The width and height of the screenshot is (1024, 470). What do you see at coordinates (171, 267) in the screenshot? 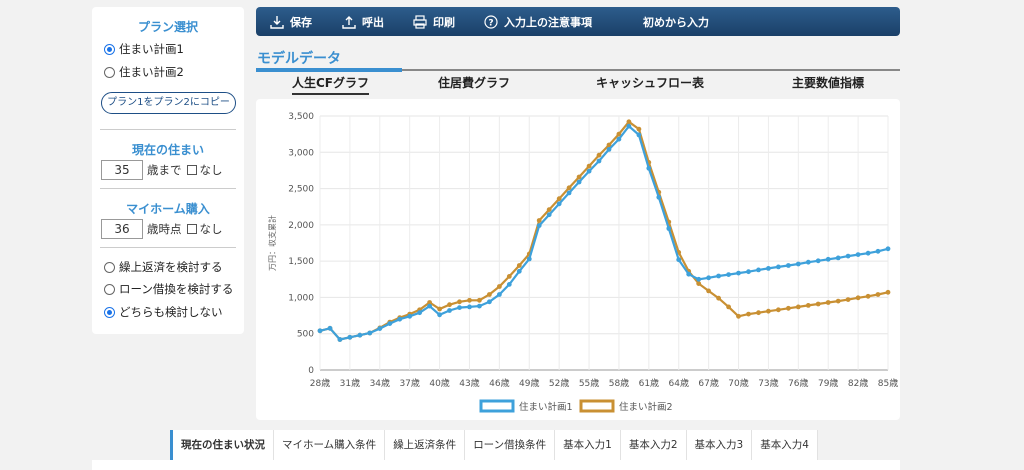
I see `option-label: 繰上返済を検討する` at bounding box center [171, 267].